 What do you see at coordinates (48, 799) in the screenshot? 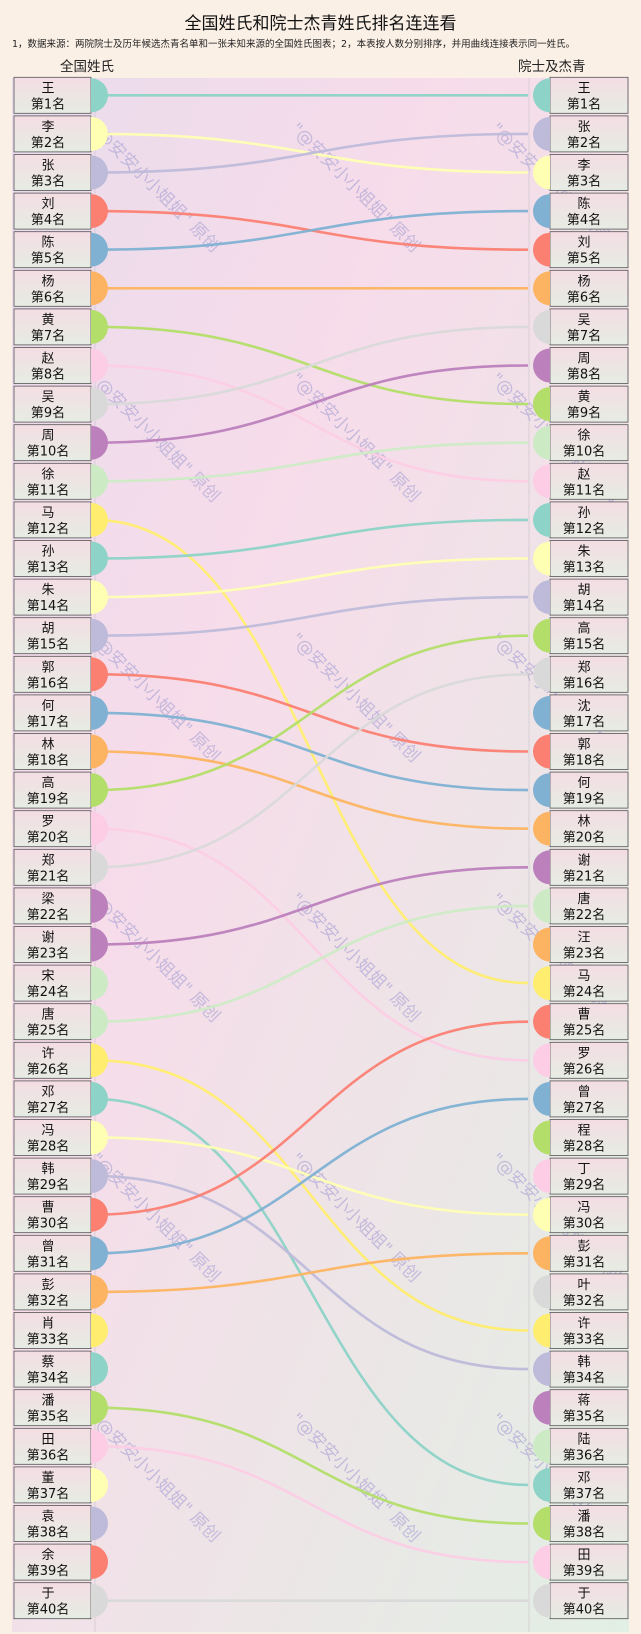
I see `rank-label: 第19名` at bounding box center [48, 799].